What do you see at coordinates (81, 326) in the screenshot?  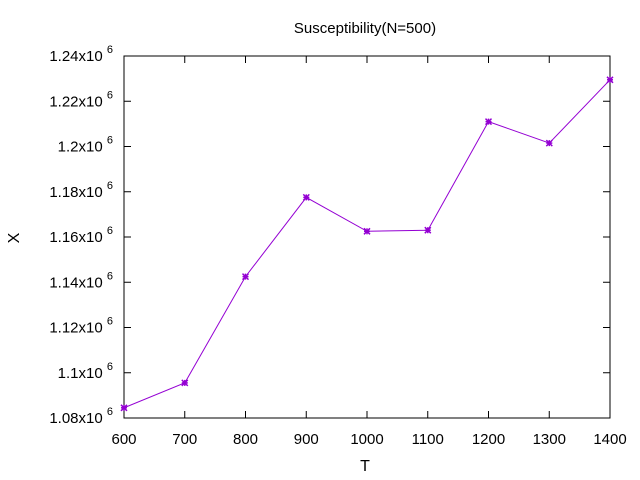 I see `y-tick-label: 1.12x10 6` at bounding box center [81, 326].